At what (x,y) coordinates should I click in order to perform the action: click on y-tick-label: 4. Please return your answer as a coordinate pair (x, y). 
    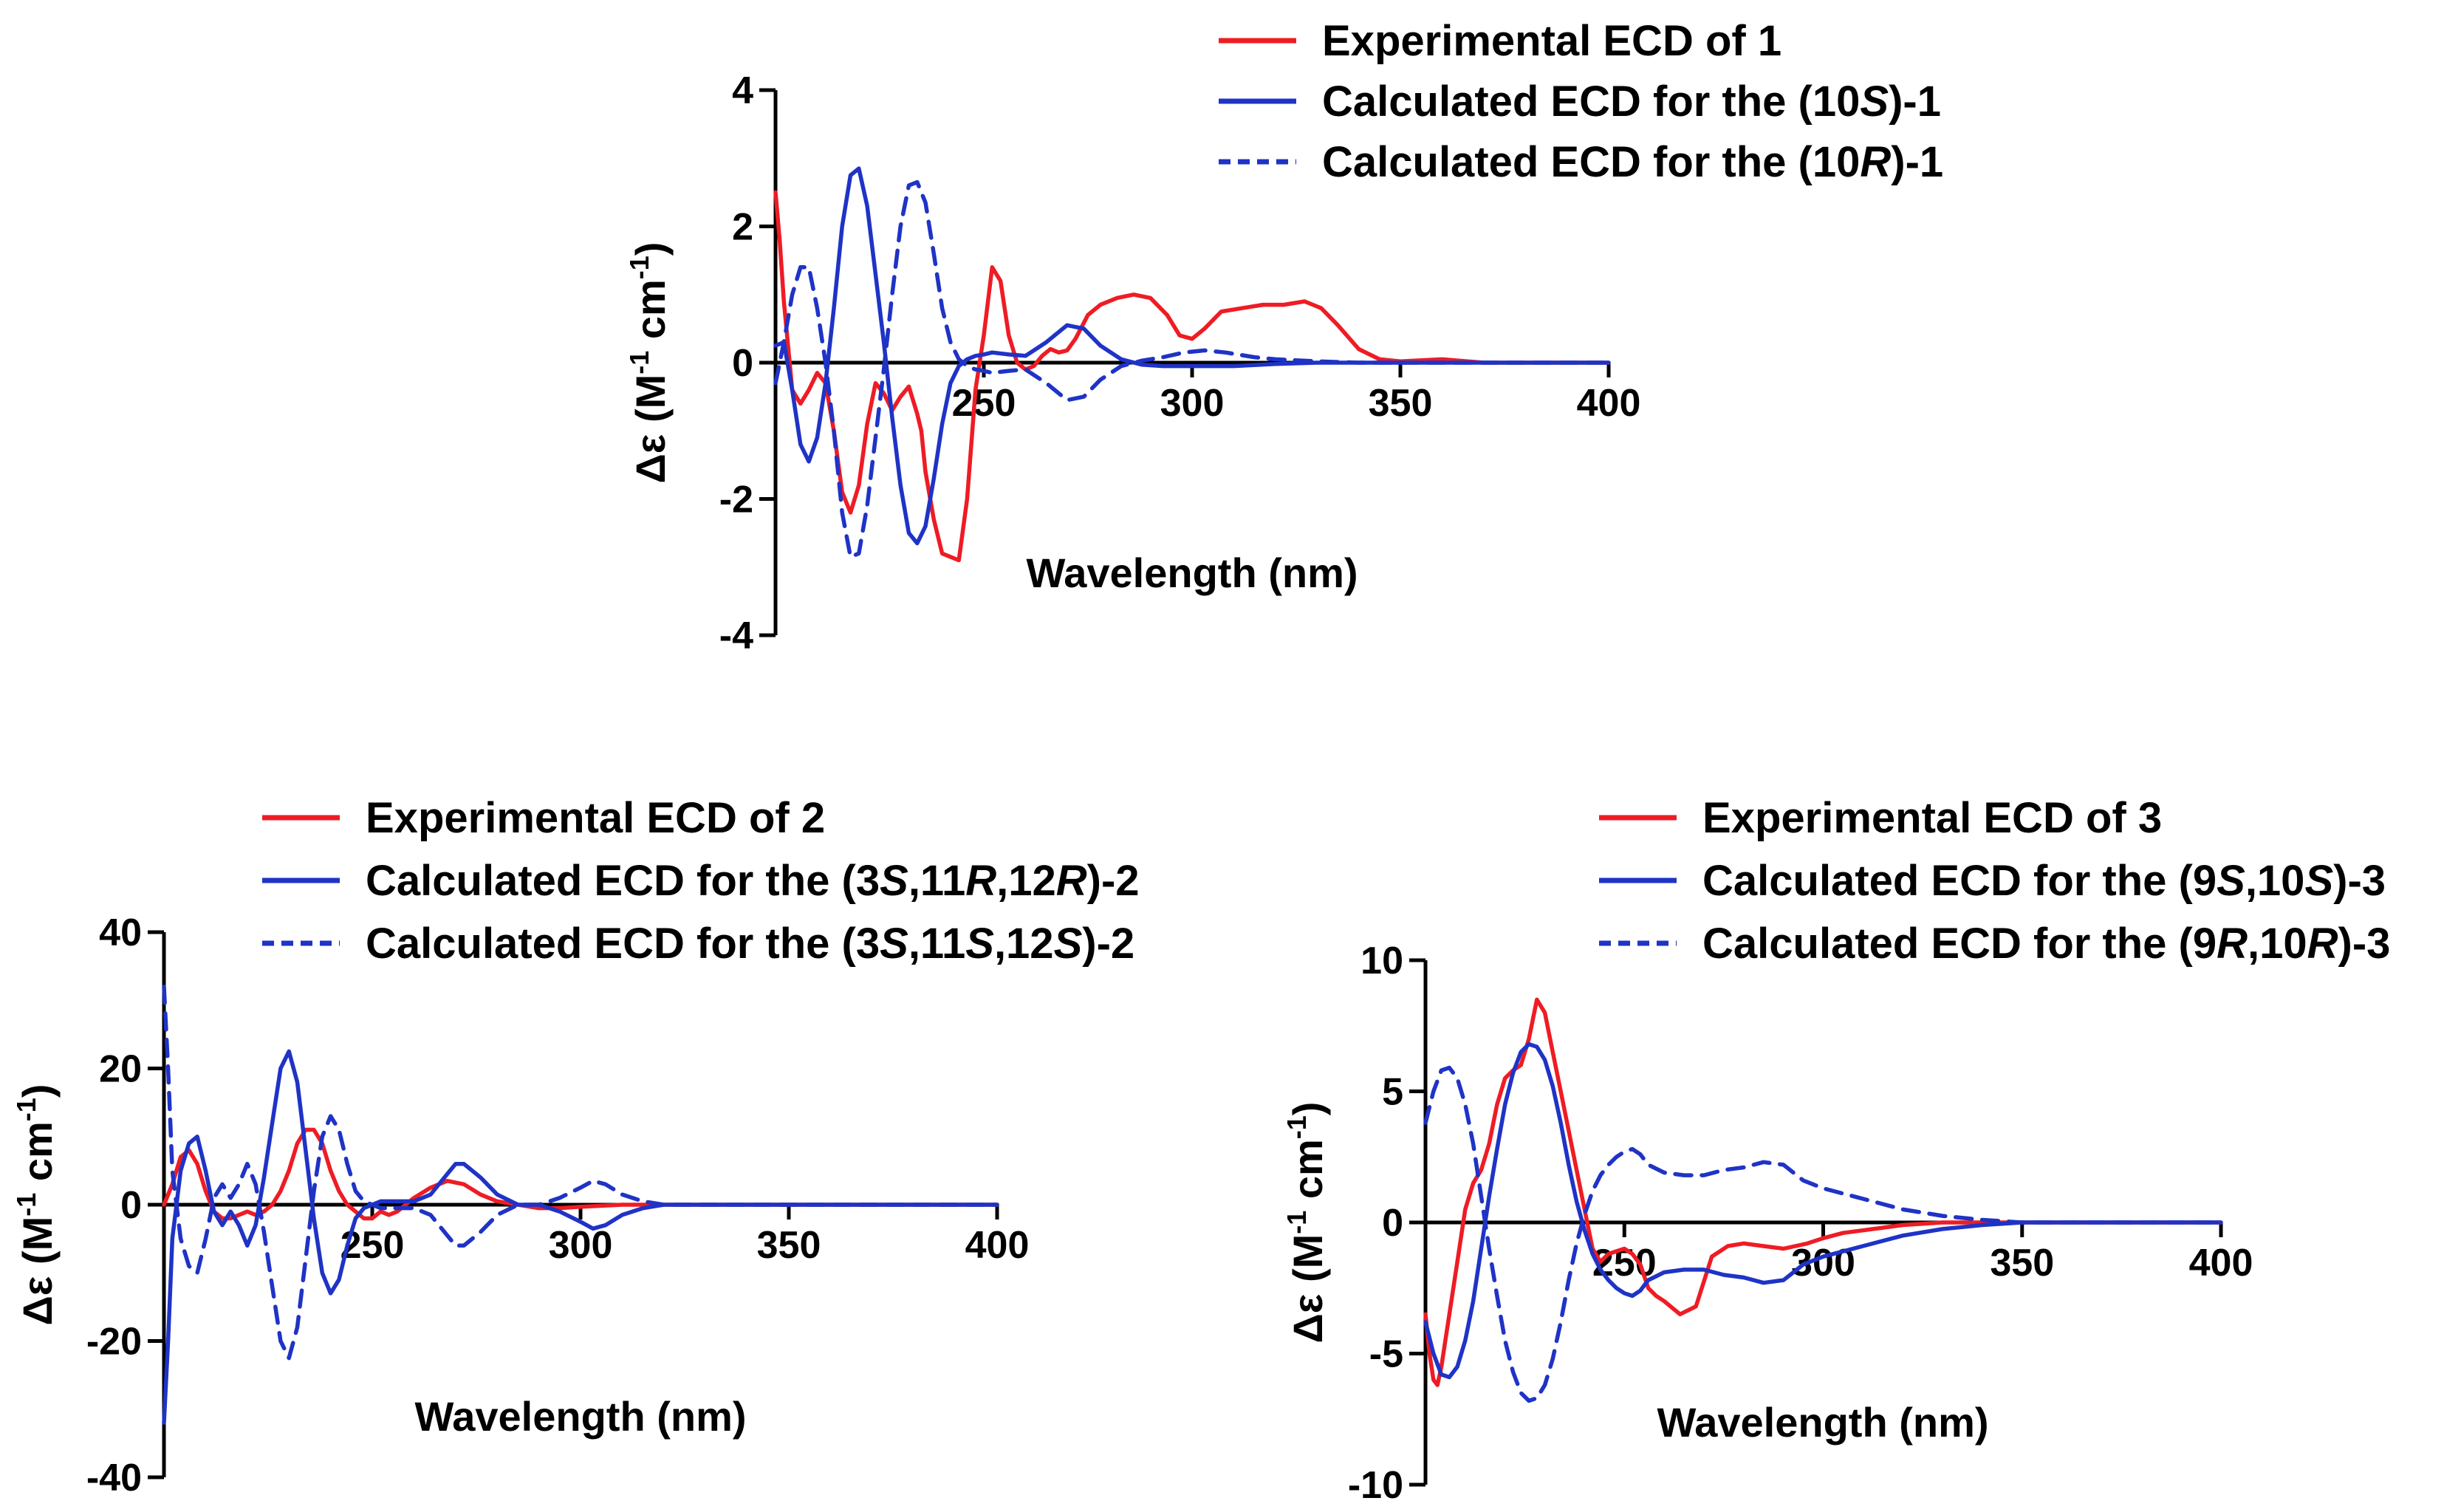
    Looking at the image, I should click on (742, 90).